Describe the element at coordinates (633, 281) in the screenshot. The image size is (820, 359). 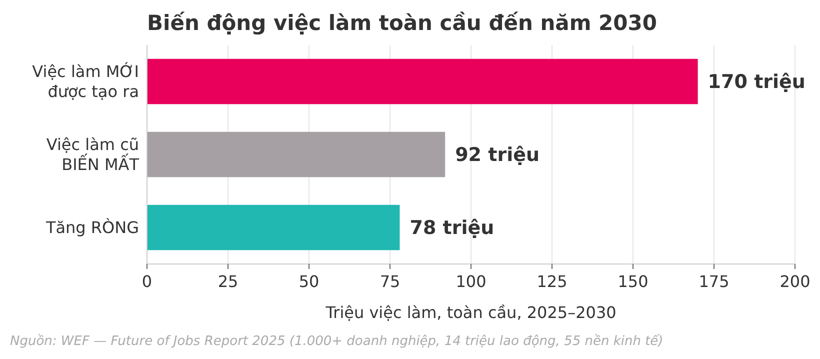
I see `x-tick-label: 150` at that location.